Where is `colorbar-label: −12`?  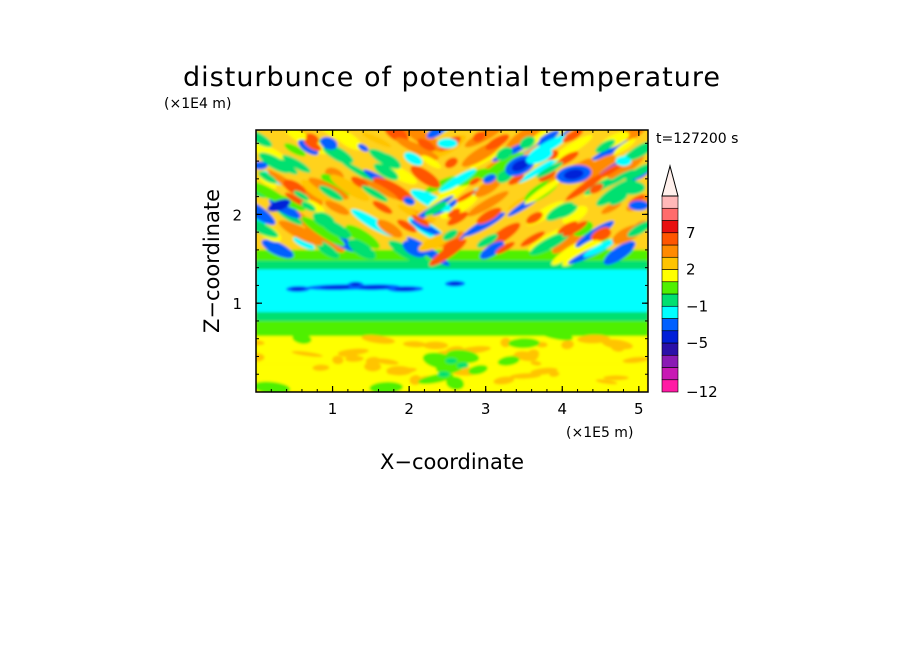 colorbar-label: −12 is located at coordinates (702, 392).